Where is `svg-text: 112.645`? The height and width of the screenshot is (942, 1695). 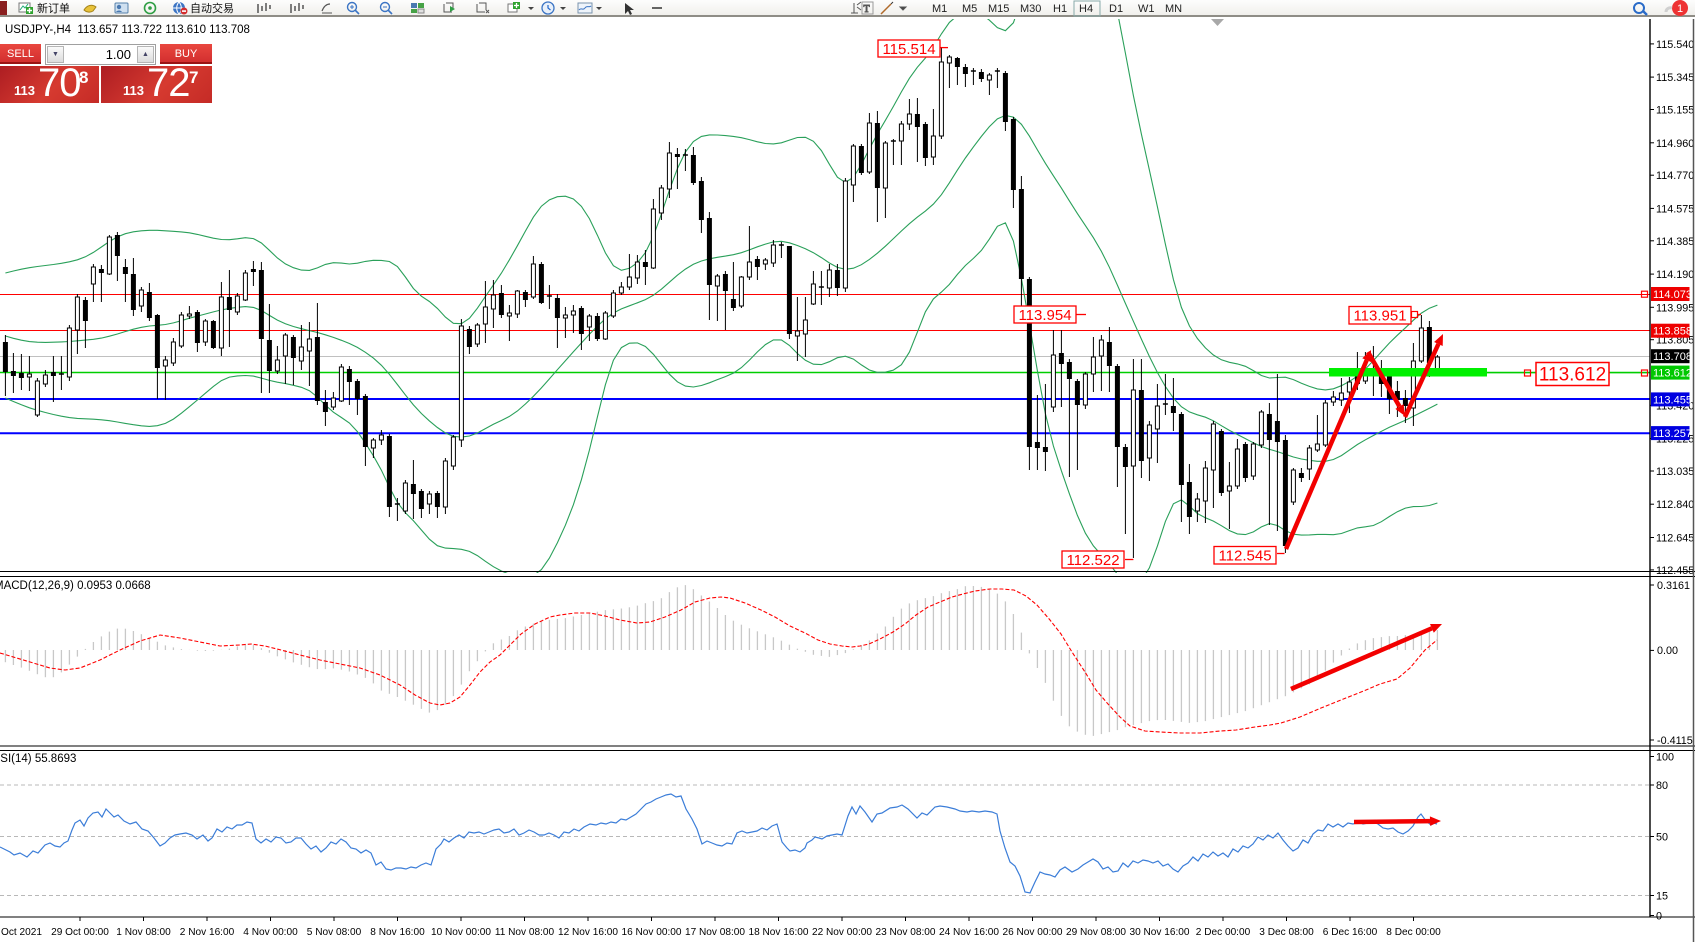
svg-text: 112.645 is located at coordinates (1675, 539).